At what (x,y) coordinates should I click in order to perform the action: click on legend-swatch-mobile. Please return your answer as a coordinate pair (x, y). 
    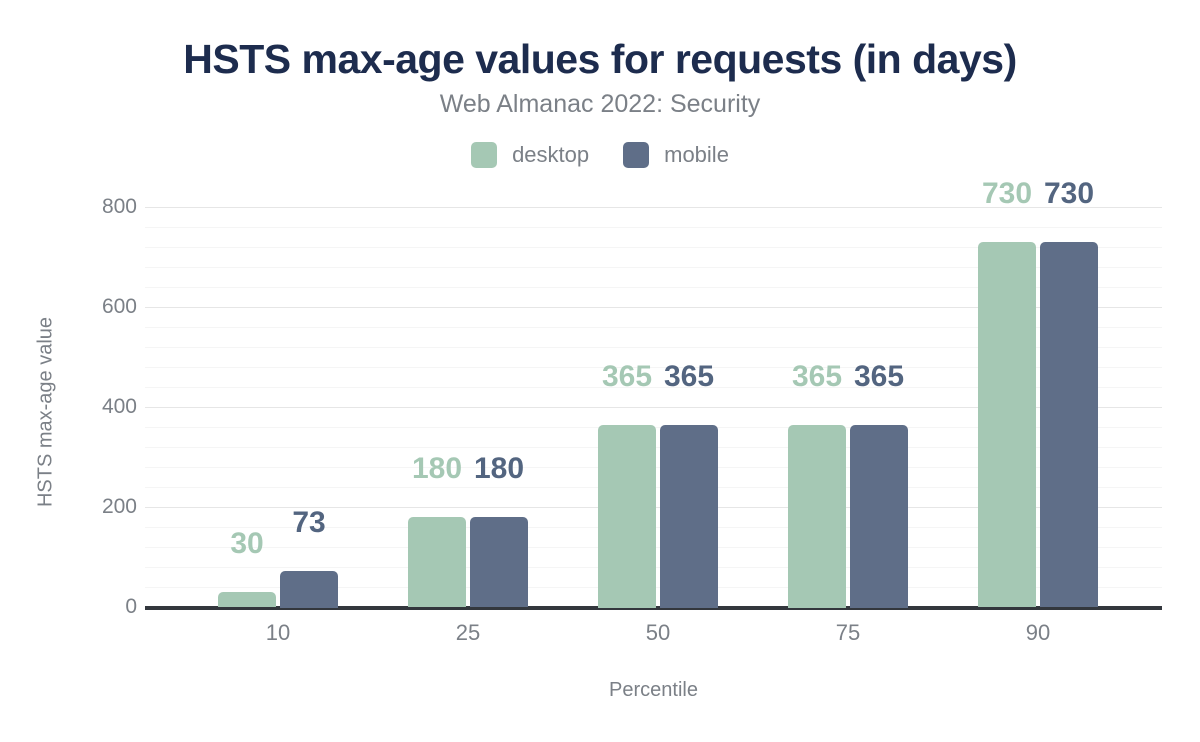
    Looking at the image, I should click on (636, 155).